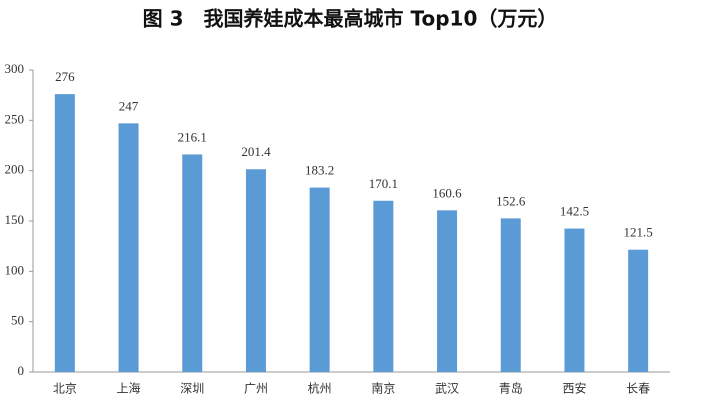 The height and width of the screenshot is (406, 701). What do you see at coordinates (192, 136) in the screenshot?
I see `data-label: 216.1` at bounding box center [192, 136].